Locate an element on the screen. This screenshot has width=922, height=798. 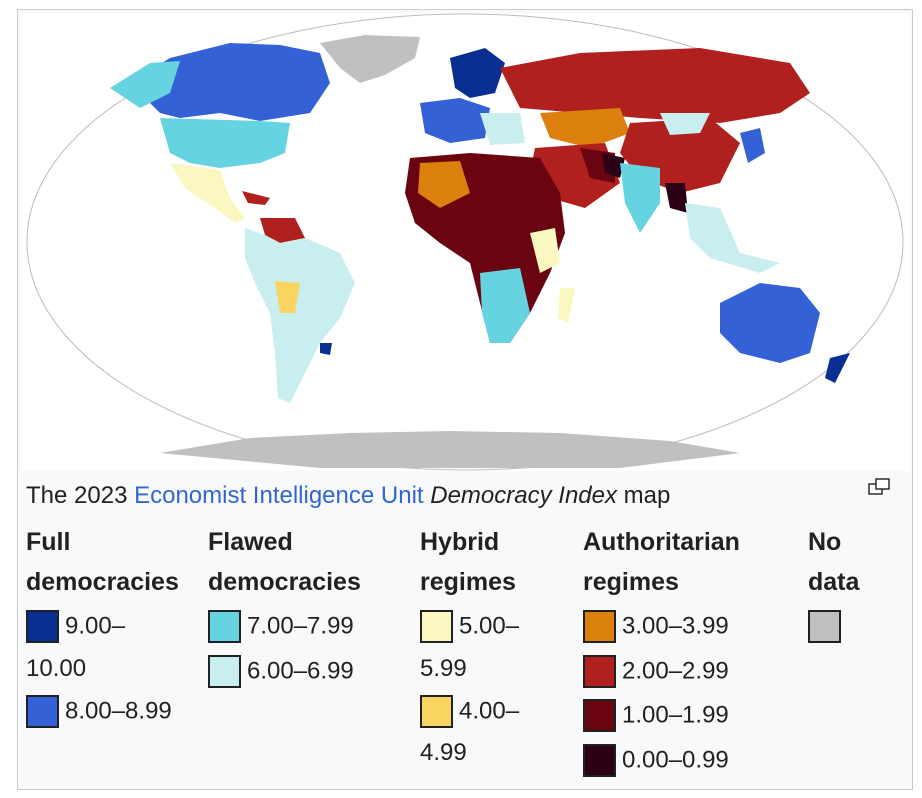
enlarge-icon is located at coordinates (879, 487).